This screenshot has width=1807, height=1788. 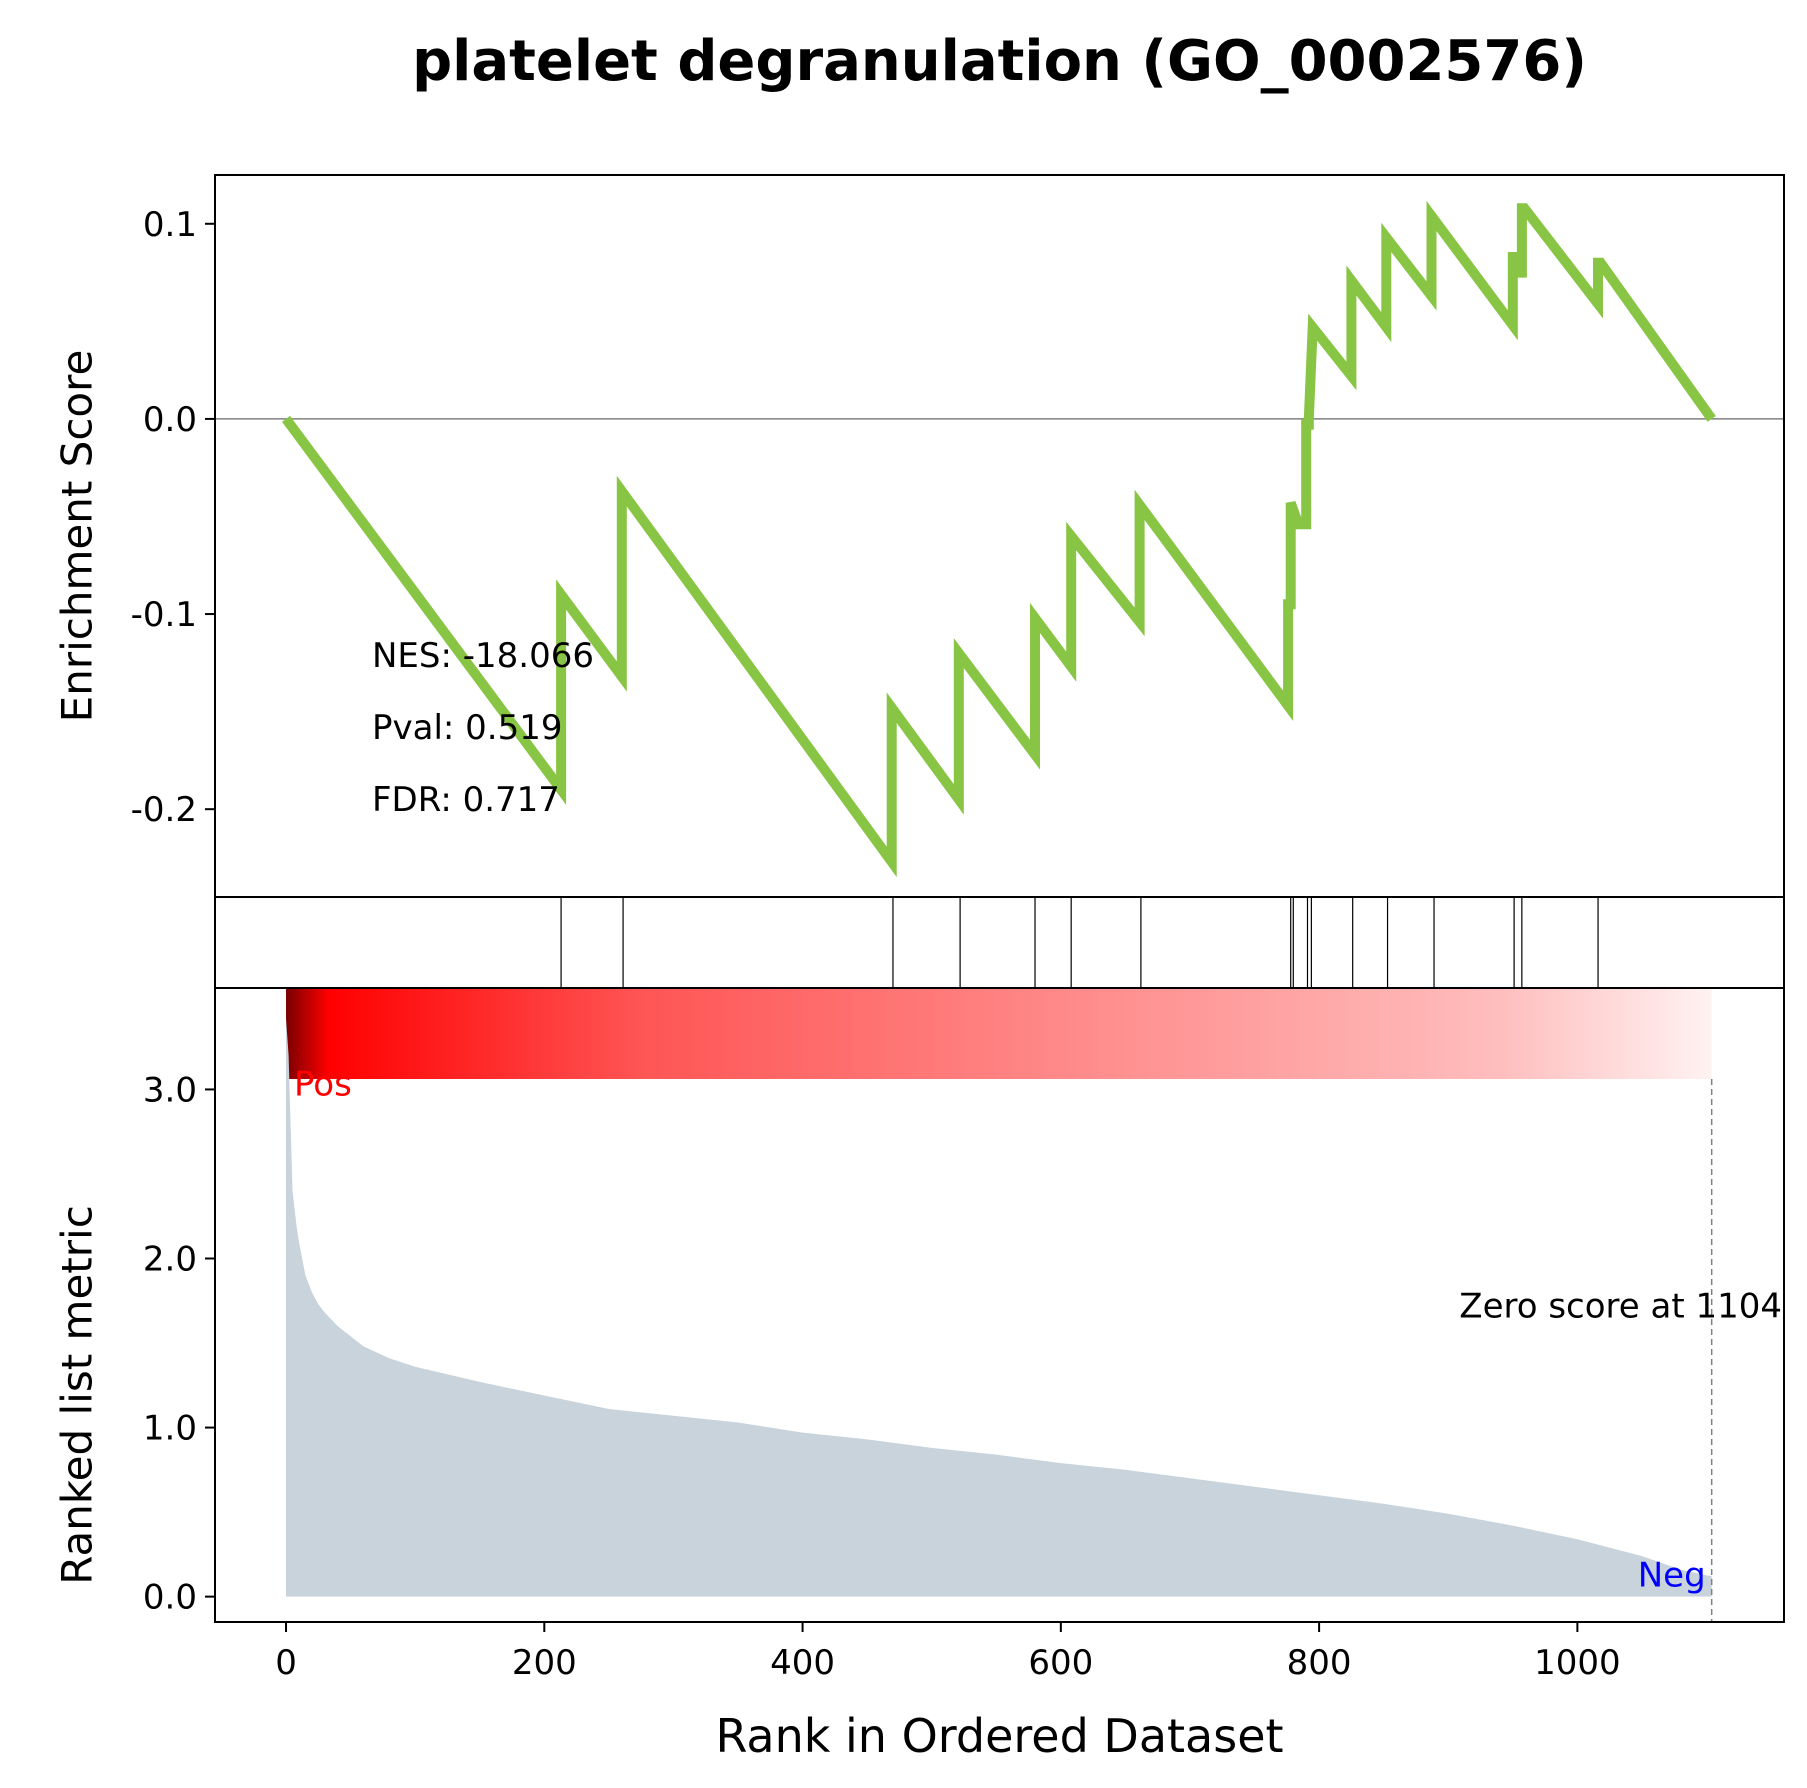 I want to click on hits-panel-frame, so click(x=999, y=942).